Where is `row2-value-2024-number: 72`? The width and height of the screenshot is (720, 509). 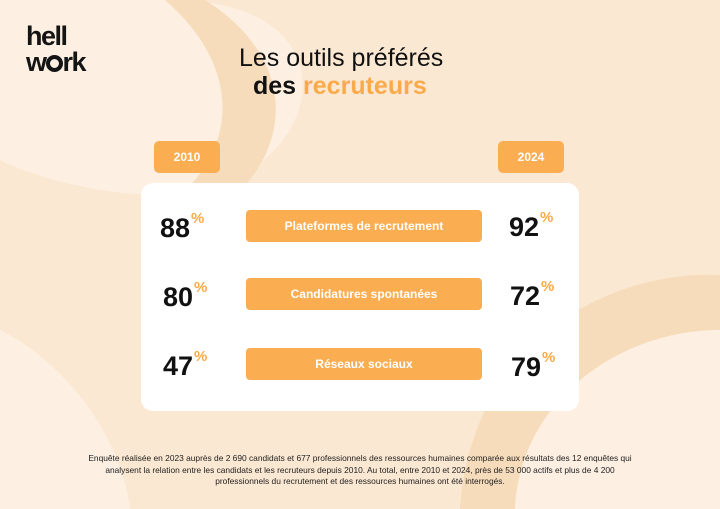 row2-value-2024-number: 72 is located at coordinates (525, 296).